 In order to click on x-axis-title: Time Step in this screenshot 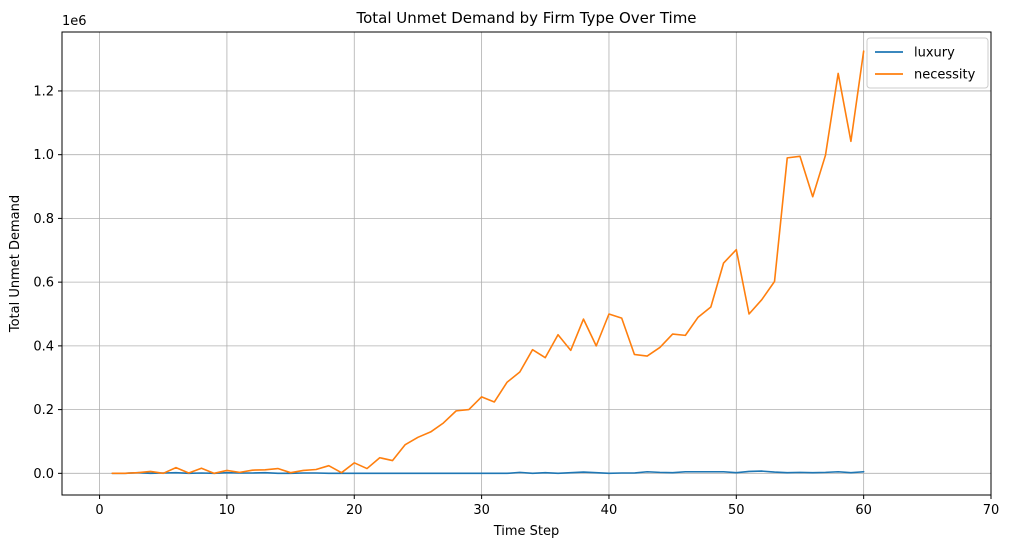, I will do `click(526, 531)`.